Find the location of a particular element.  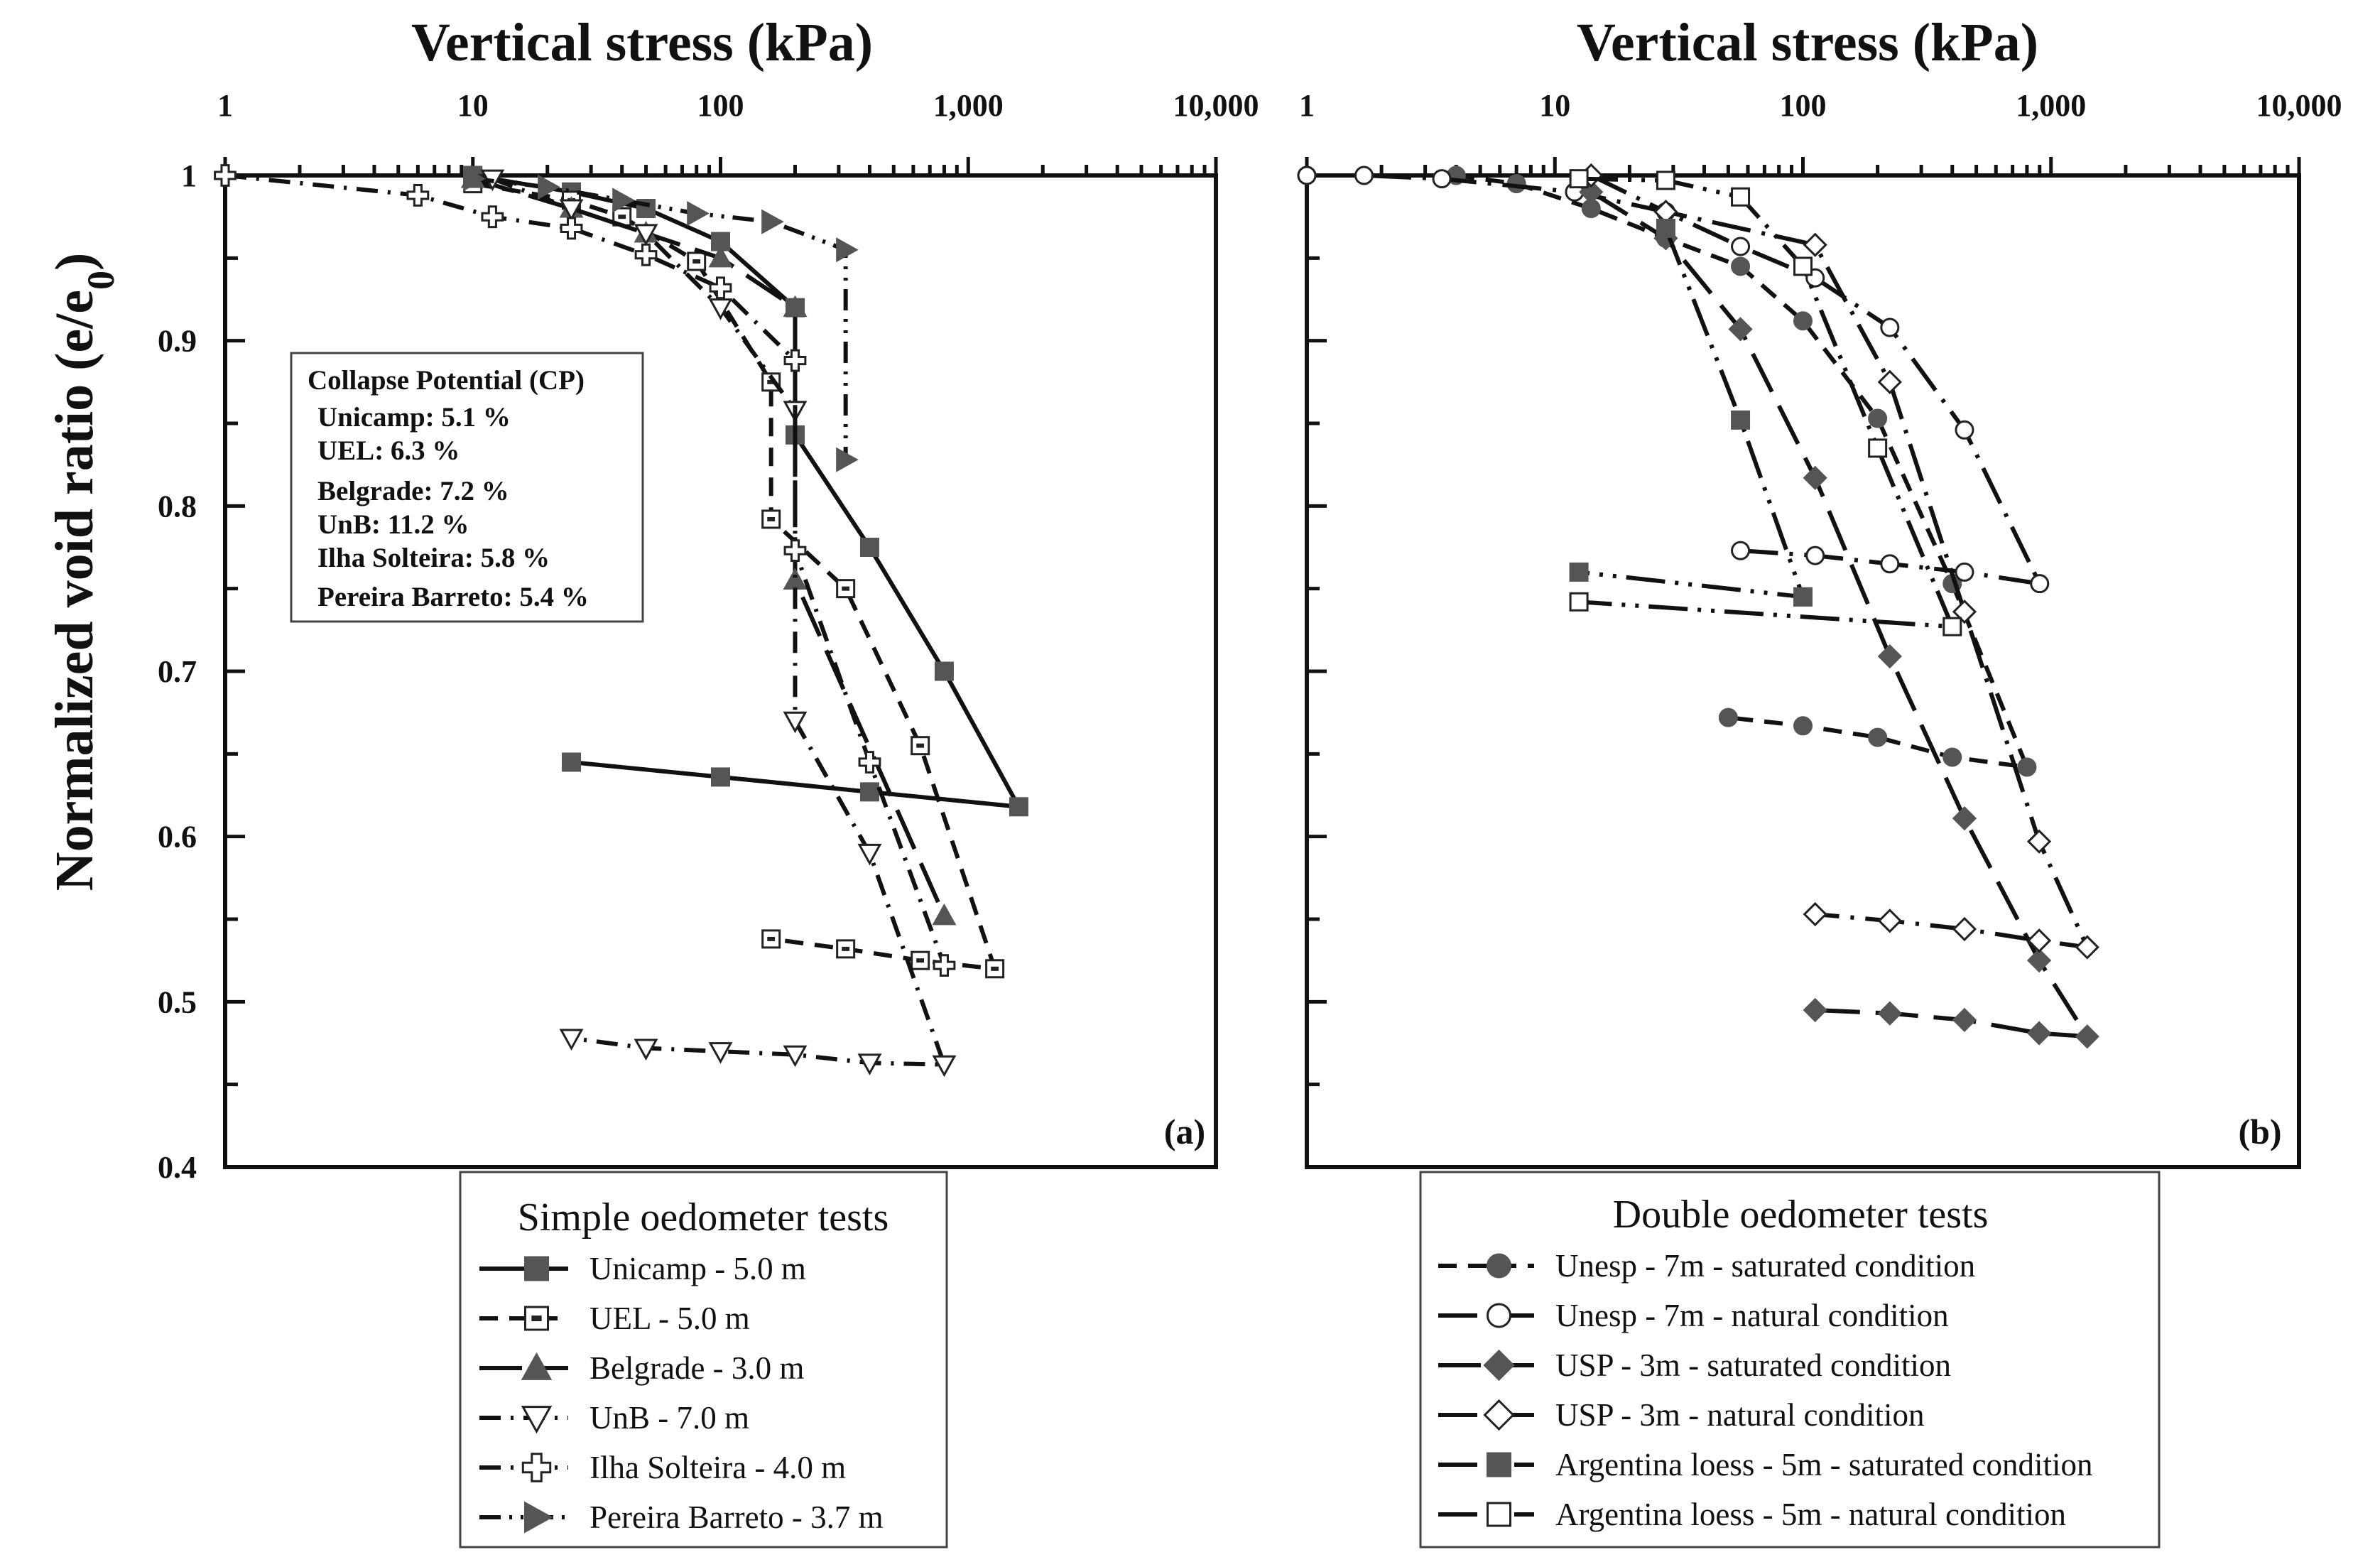

legend-b-label-3: USP - 3m - natural condition is located at coordinates (1740, 1415).